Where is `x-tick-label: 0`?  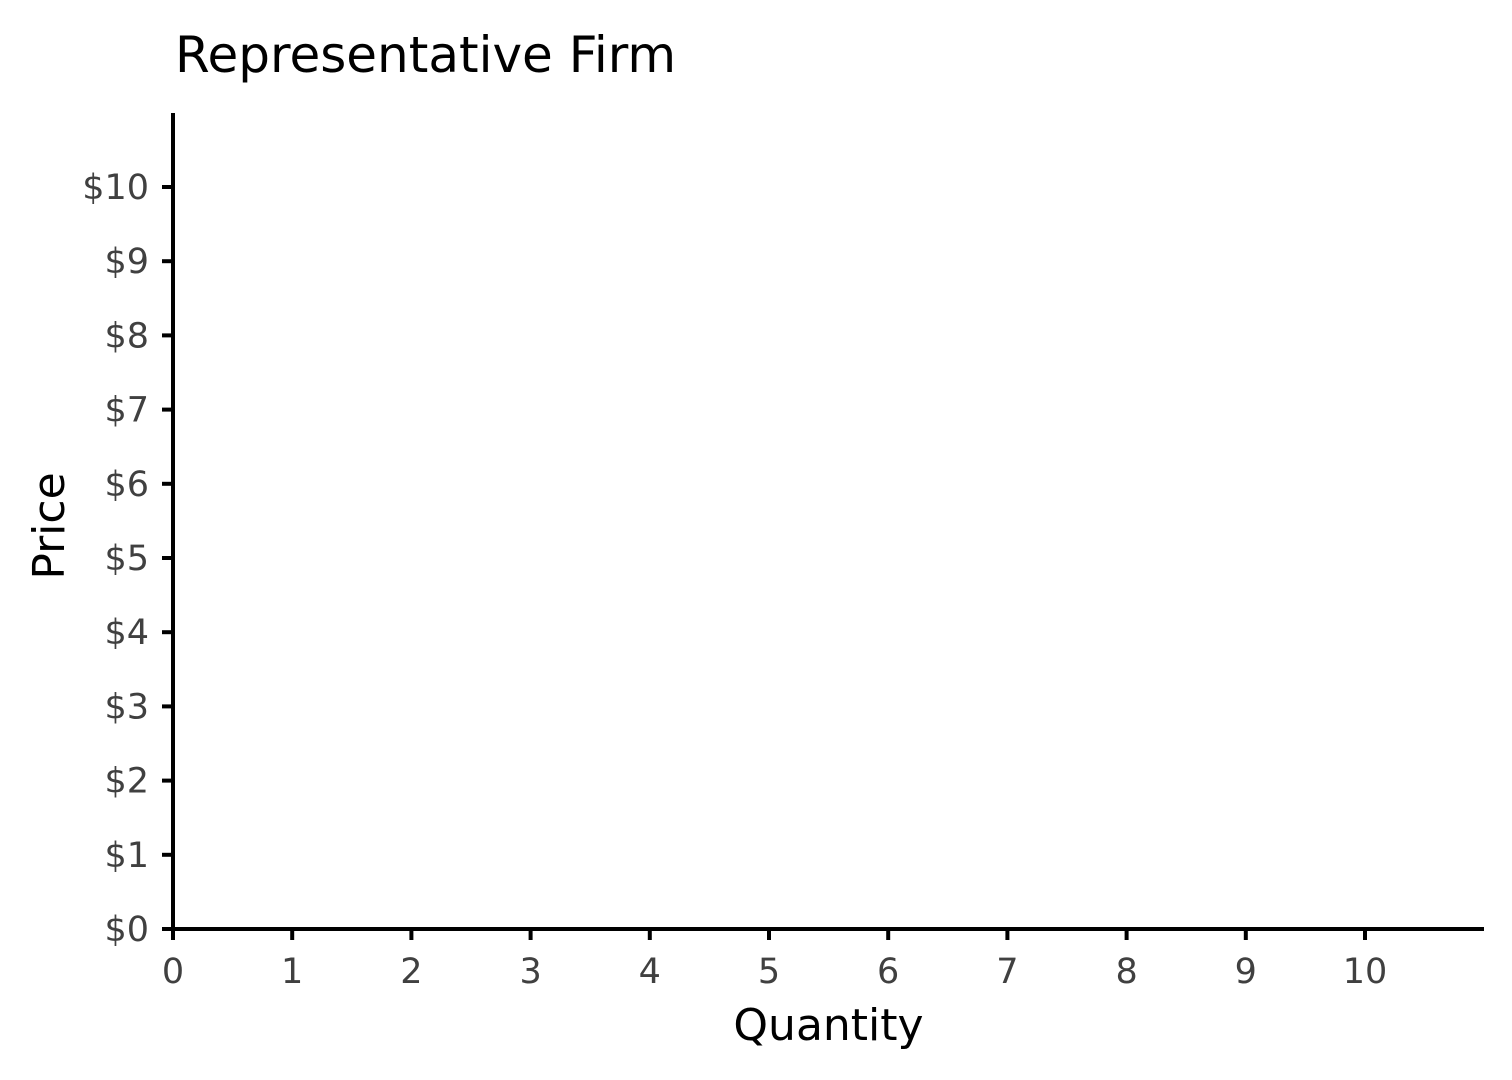
x-tick-label: 0 is located at coordinates (173, 972).